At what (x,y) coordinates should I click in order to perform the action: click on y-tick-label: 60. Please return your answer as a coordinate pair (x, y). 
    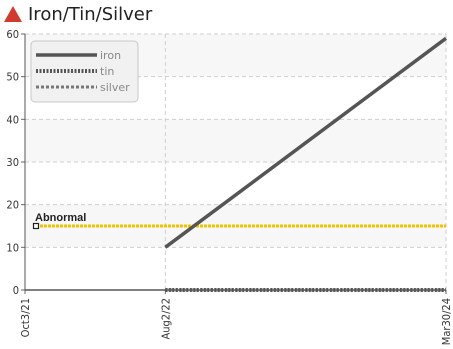
    Looking at the image, I should click on (12, 34).